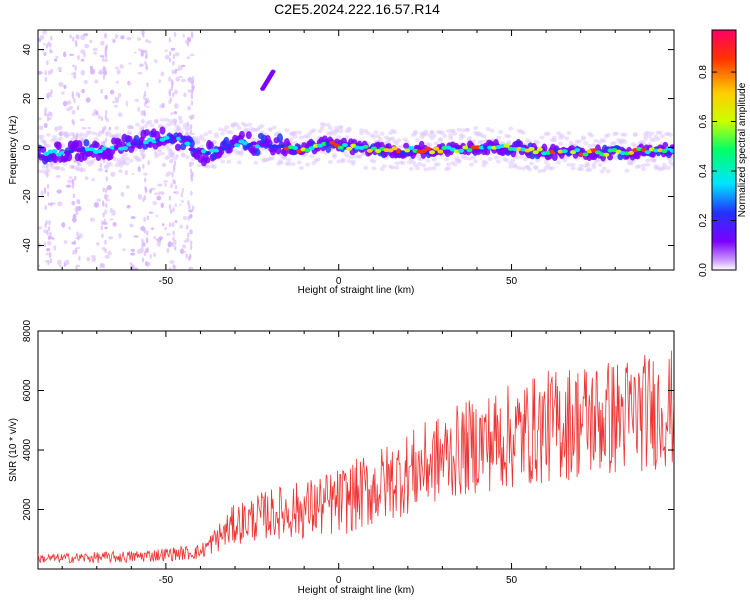  What do you see at coordinates (717, 171) in the screenshot?
I see `colorbar-ticks: 0.0 0.2 0.4 0.6 0.8` at bounding box center [717, 171].